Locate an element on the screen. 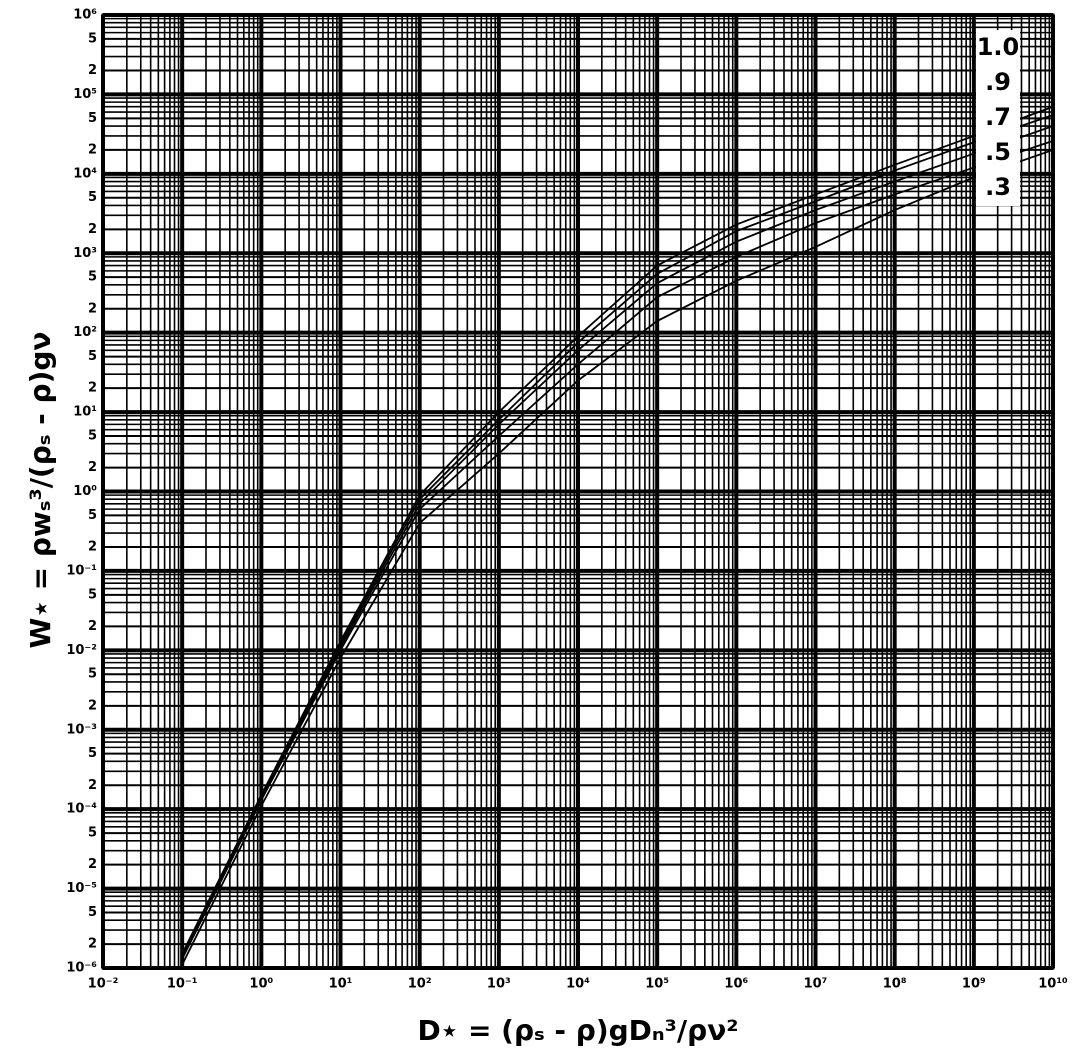 The width and height of the screenshot is (1073, 1058). x-tick-label: 10⁷ is located at coordinates (816, 984).